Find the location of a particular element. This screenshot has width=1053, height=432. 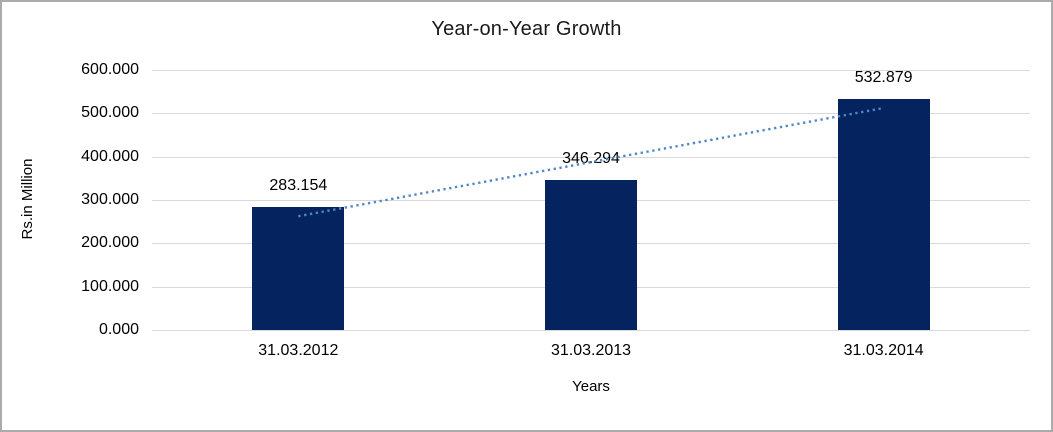

x-tick-label: 31.03.2012 is located at coordinates (298, 350).